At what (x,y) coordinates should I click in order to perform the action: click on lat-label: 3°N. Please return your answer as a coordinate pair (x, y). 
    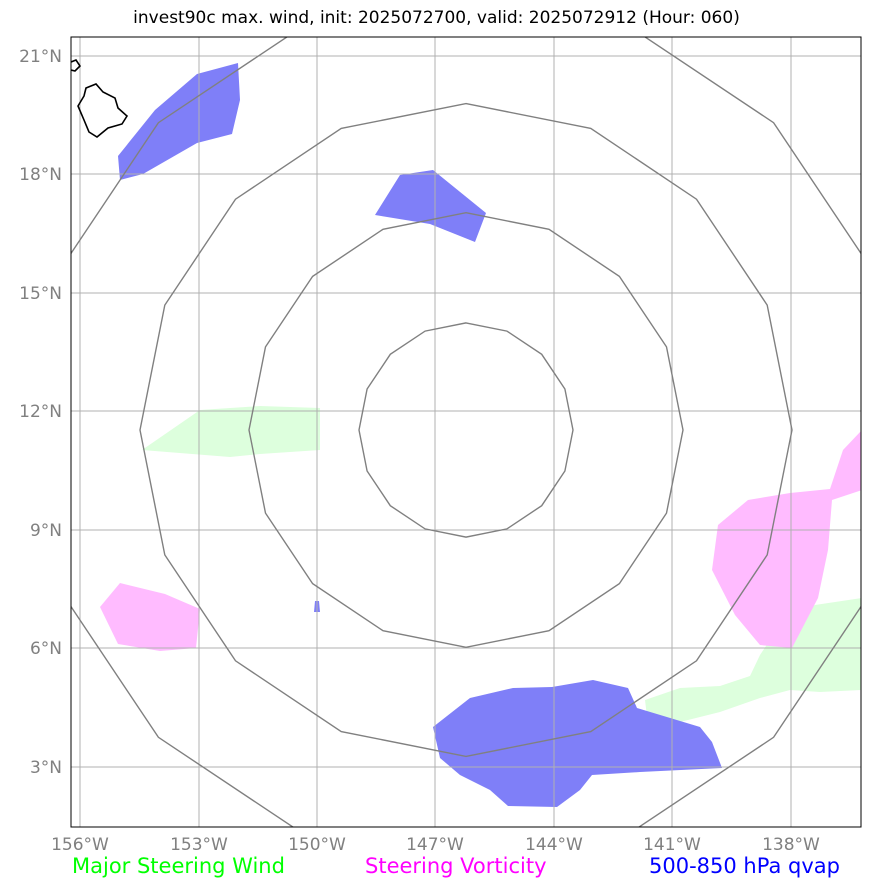
    Looking at the image, I should click on (46, 768).